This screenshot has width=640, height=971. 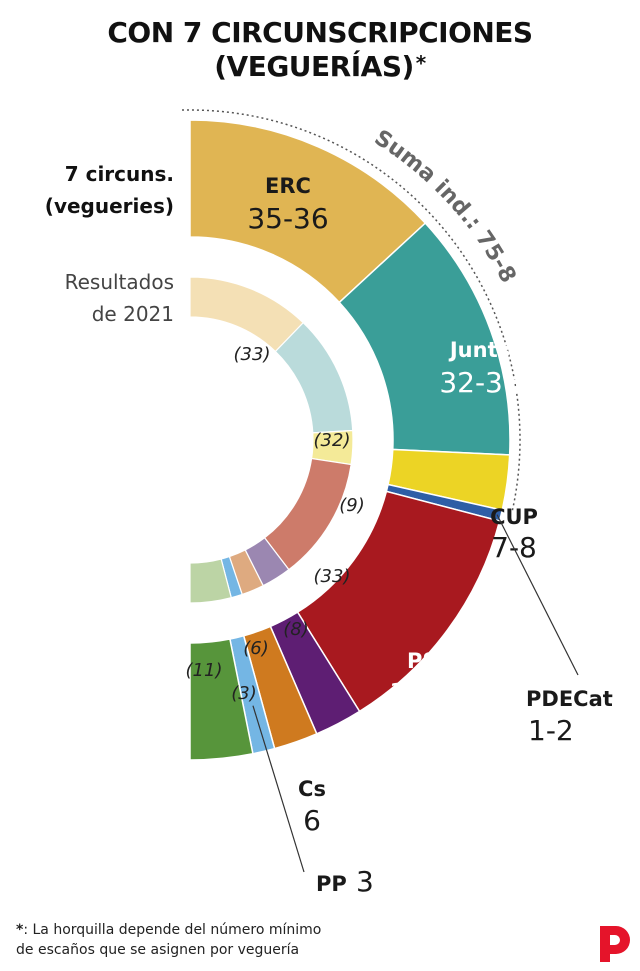 What do you see at coordinates (537, 595) in the screenshot?
I see `pdecat-leader-line` at bounding box center [537, 595].